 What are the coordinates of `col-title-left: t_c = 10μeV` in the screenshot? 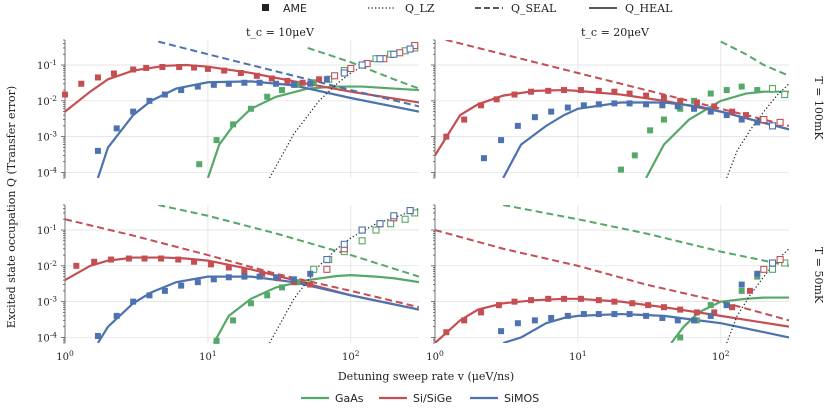 It's located at (280, 32).